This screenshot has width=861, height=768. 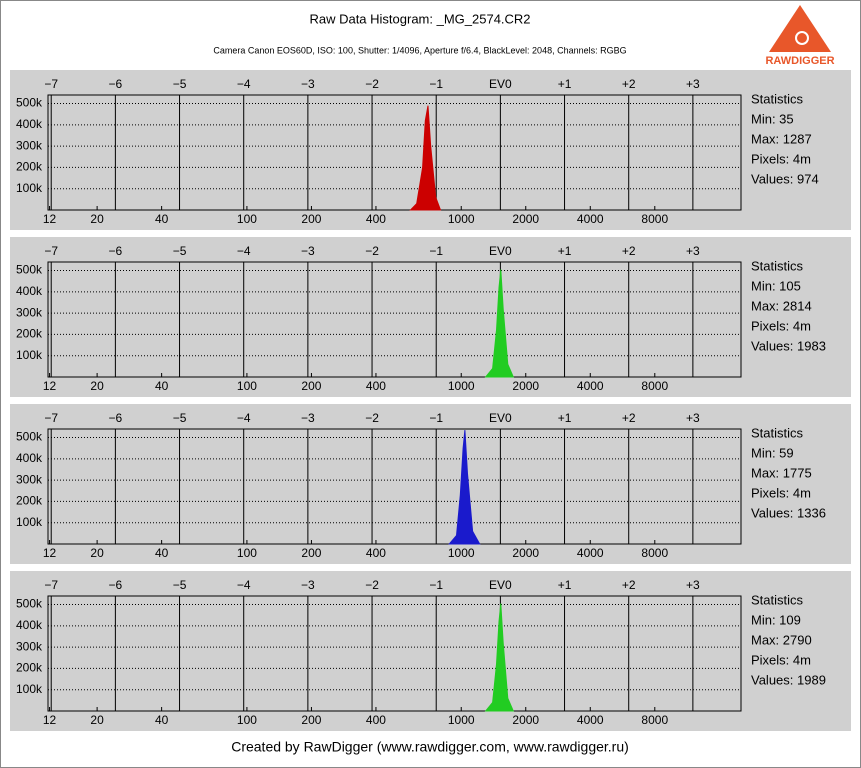 What do you see at coordinates (781, 305) in the screenshot?
I see `statistic: Max: 2814` at bounding box center [781, 305].